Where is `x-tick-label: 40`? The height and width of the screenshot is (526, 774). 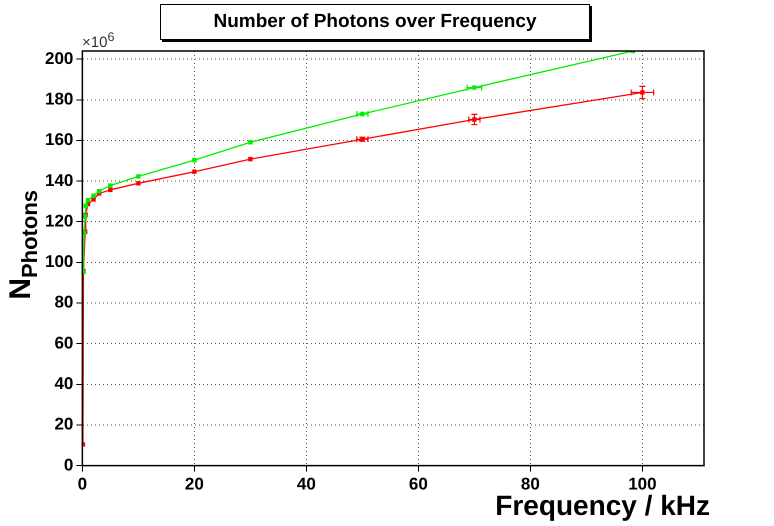 x-tick-label: 40 is located at coordinates (306, 484).